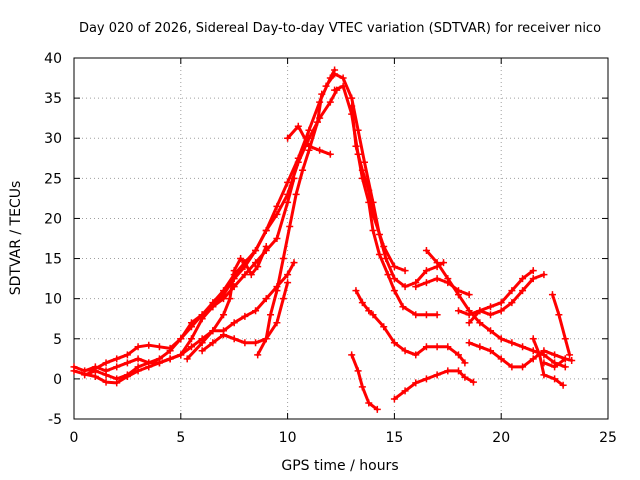  What do you see at coordinates (53, 179) in the screenshot?
I see `y-tick-label: 25` at bounding box center [53, 179].